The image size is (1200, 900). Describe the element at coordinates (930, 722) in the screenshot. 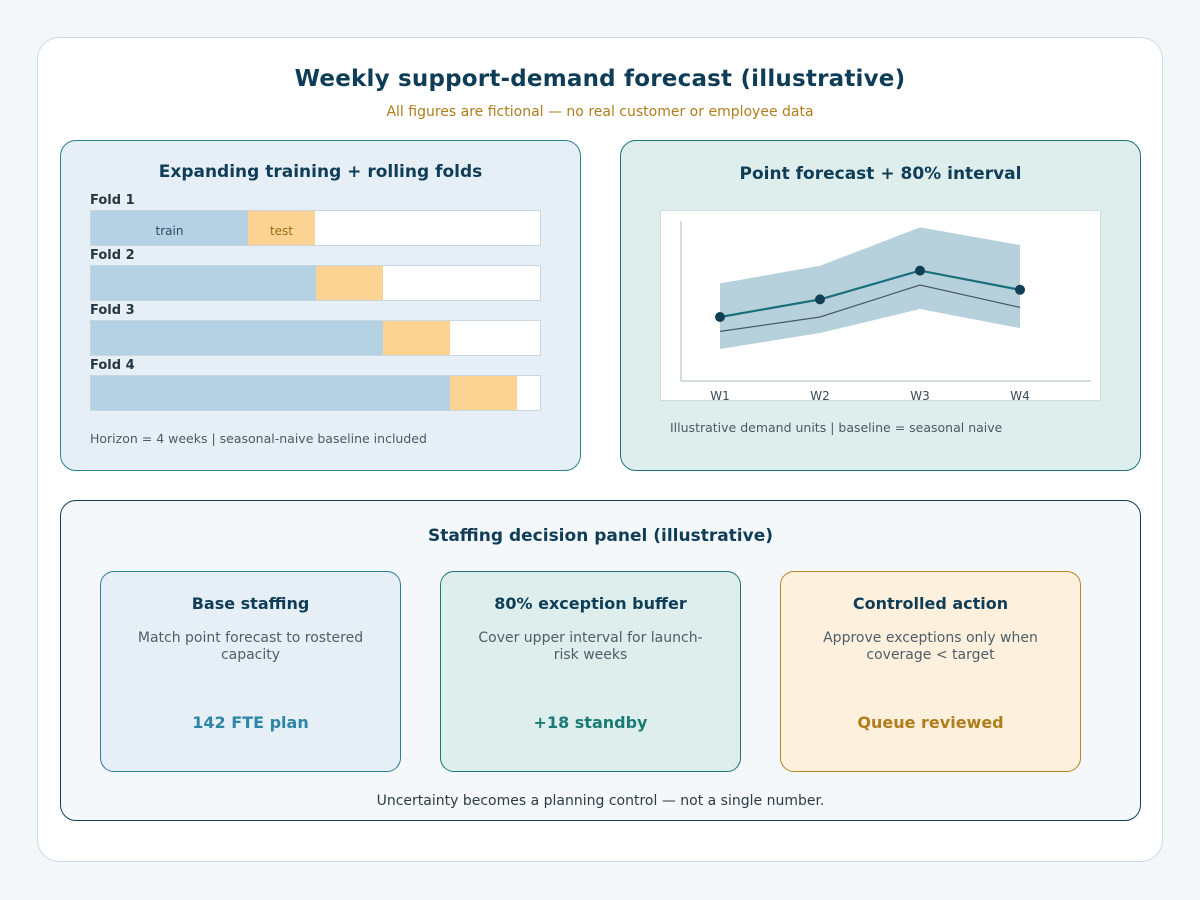

I see `card-metric: Queue reviewed` at that location.